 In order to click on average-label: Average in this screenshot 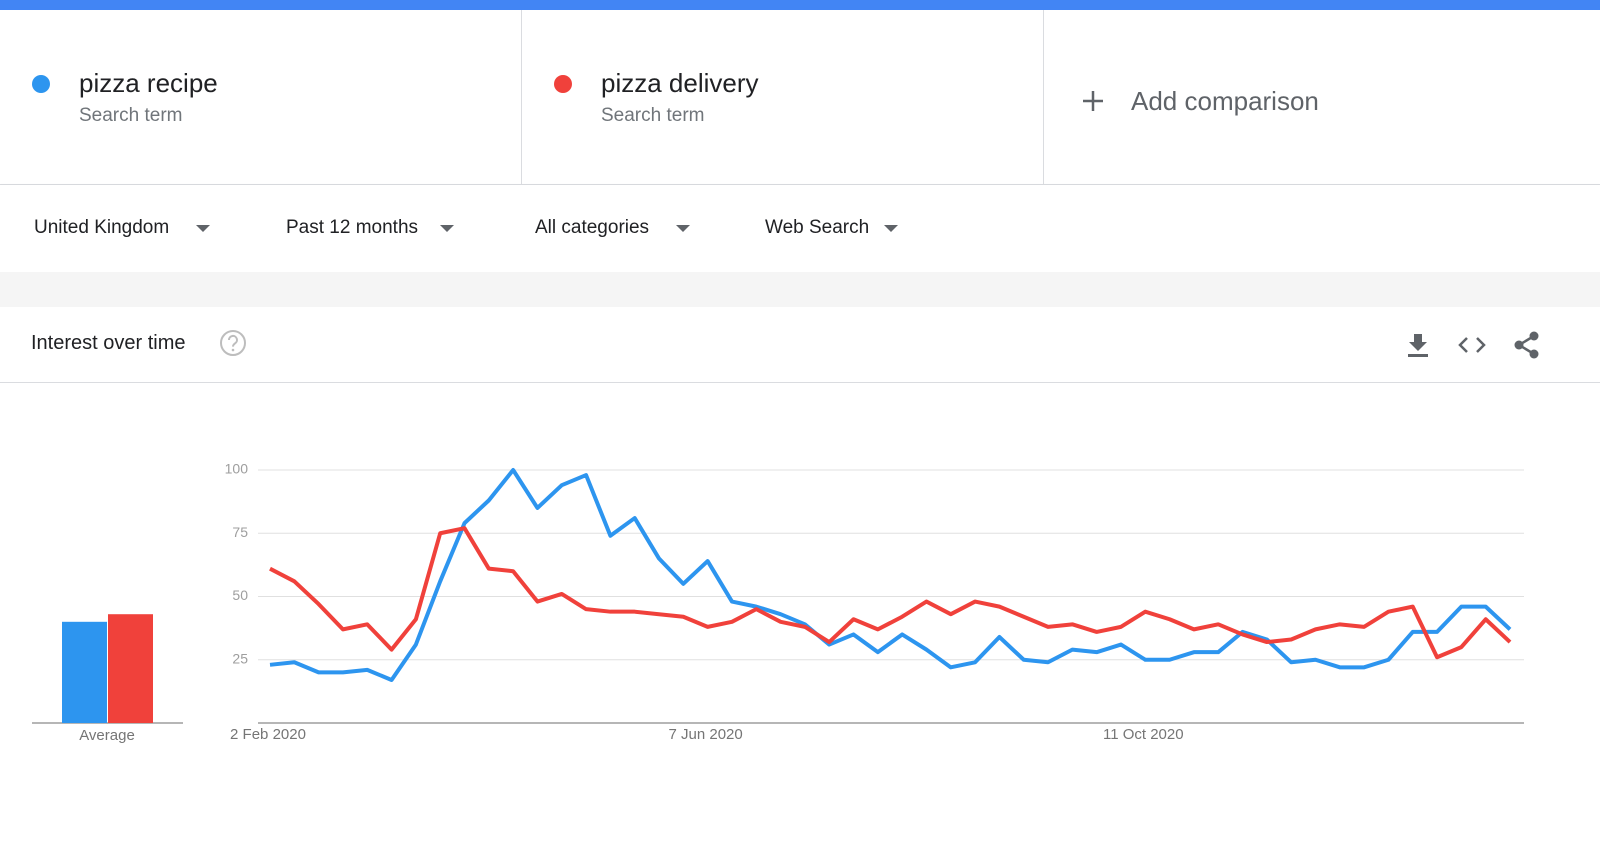, I will do `click(107, 735)`.